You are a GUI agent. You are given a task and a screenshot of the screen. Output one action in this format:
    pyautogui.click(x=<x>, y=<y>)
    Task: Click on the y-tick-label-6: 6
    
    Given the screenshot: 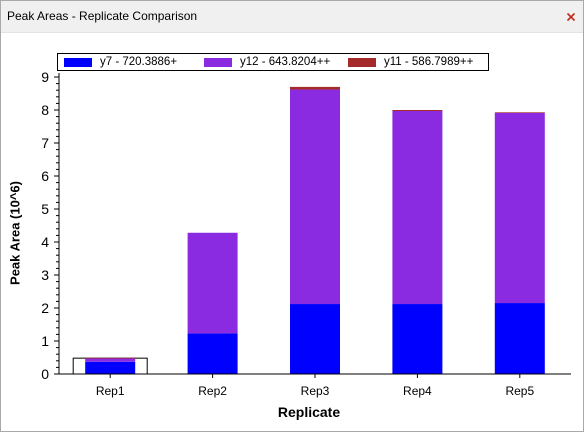 What is the action you would take?
    pyautogui.click(x=45, y=176)
    